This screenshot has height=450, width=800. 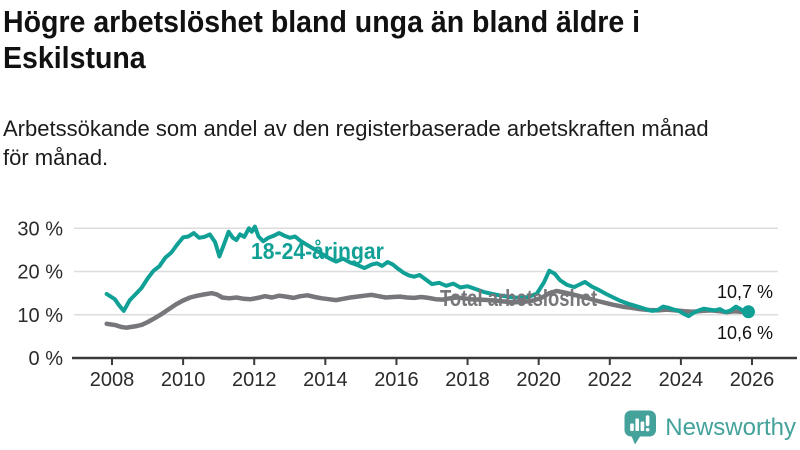 What do you see at coordinates (396, 380) in the screenshot?
I see `x-tick-label: 2016` at bounding box center [396, 380].